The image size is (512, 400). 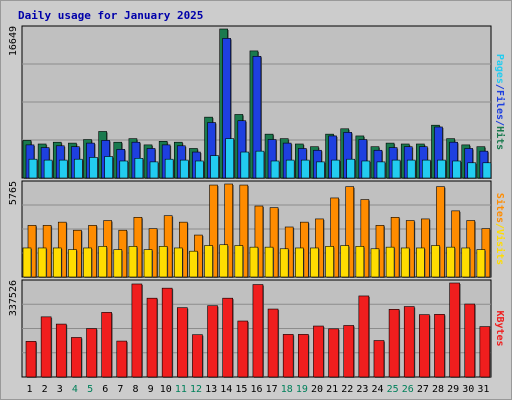 What do you see at coordinates (120, 389) in the screenshot?
I see `x-tick-label-7: 7` at bounding box center [120, 389].